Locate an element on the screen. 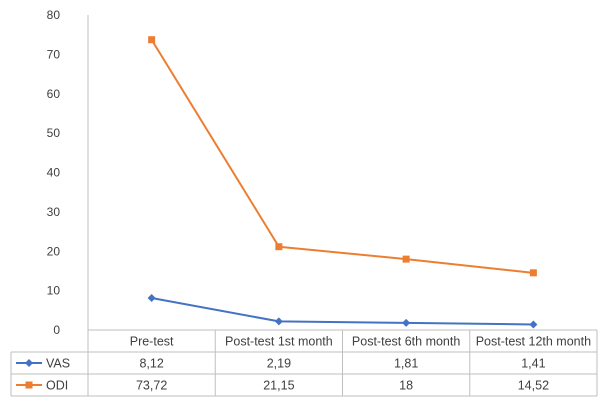 The height and width of the screenshot is (397, 606). y-tick-label: 20 is located at coordinates (54, 251).